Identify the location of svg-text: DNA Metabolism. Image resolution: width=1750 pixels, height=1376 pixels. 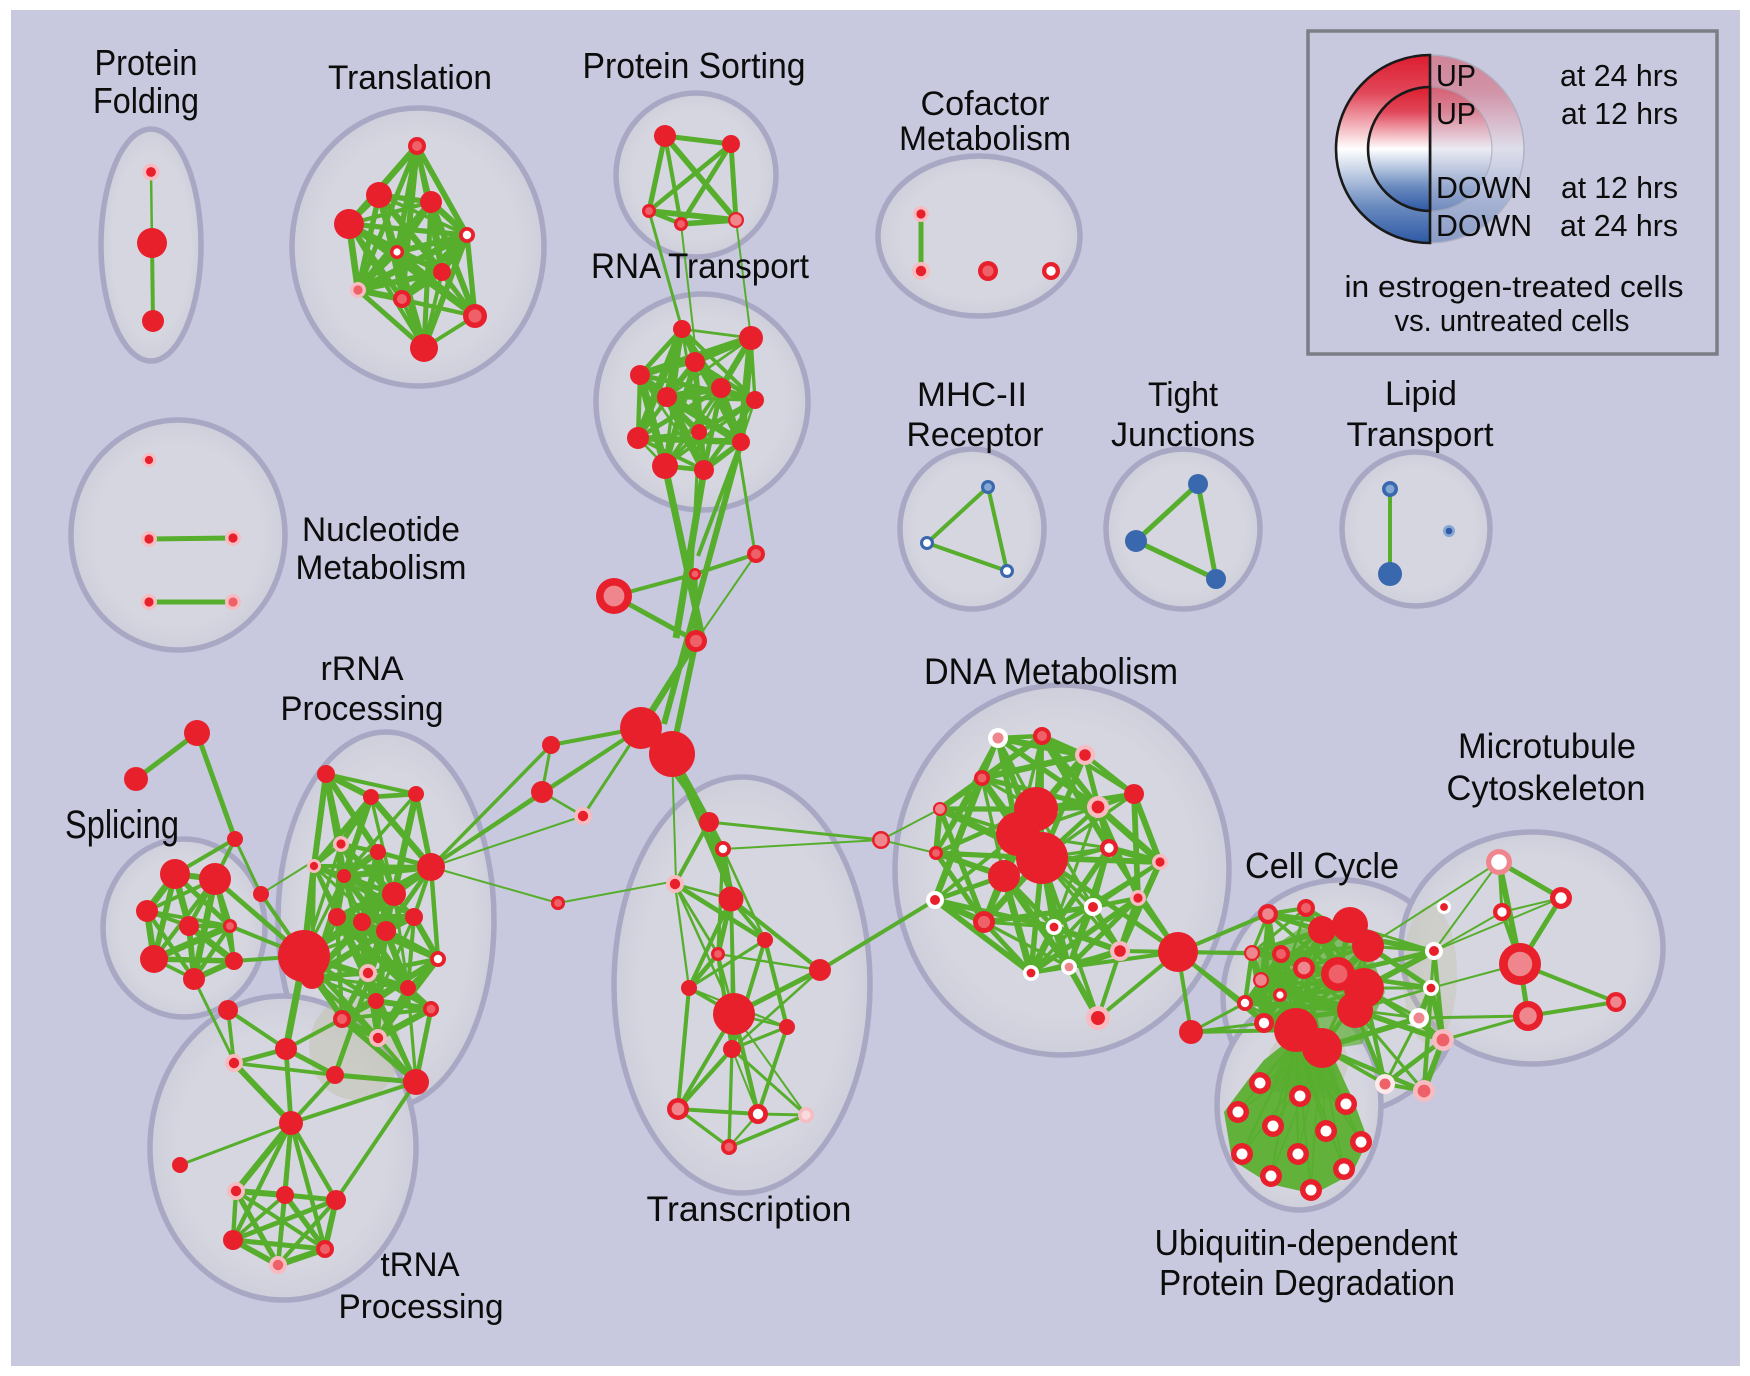
(1051, 671).